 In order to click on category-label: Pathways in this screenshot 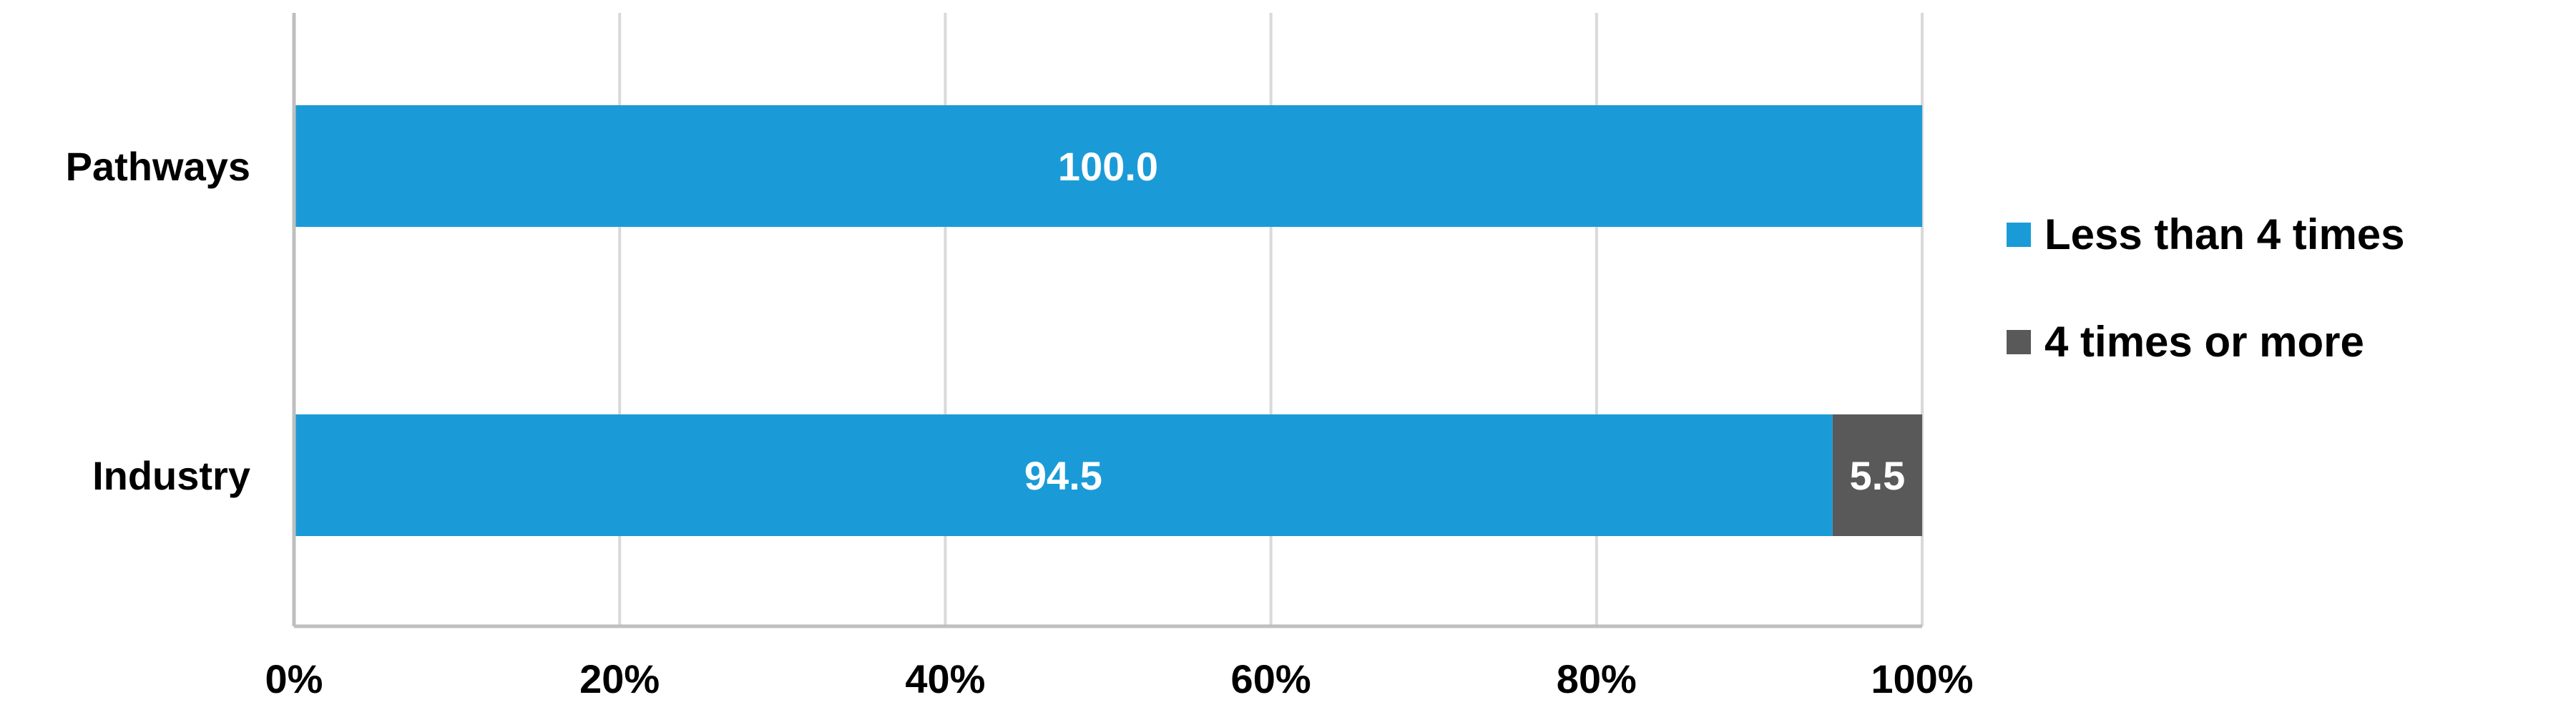, I will do `click(158, 166)`.